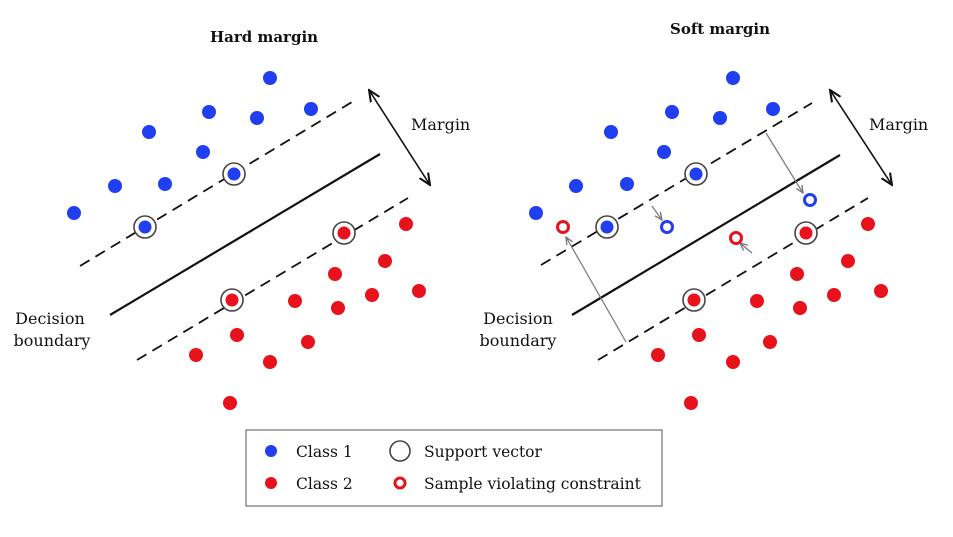 This screenshot has height=537, width=953. I want to click on class1-legend-marker, so click(271, 451).